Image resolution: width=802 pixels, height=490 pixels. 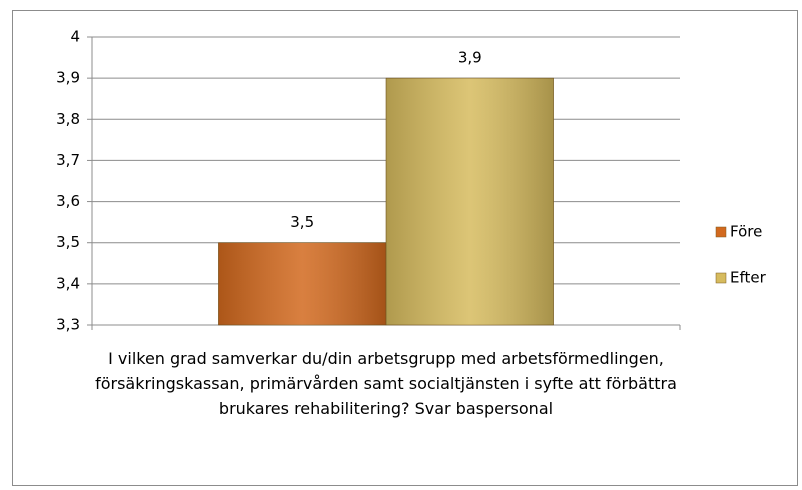 What do you see at coordinates (748, 278) in the screenshot?
I see `legend-label: Efter` at bounding box center [748, 278].